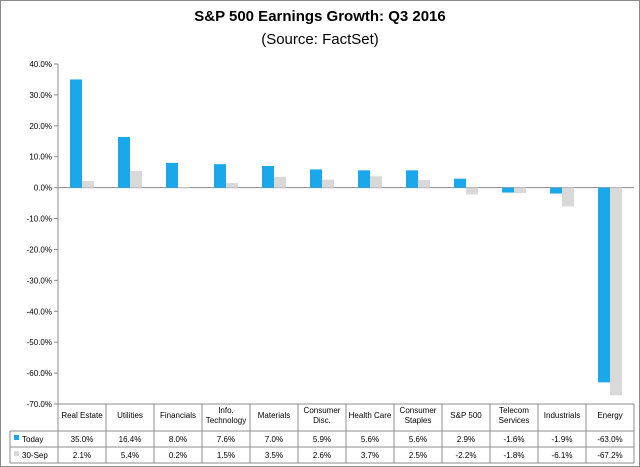  What do you see at coordinates (130, 439) in the screenshot?
I see `table-value-today: 16.4%` at bounding box center [130, 439].